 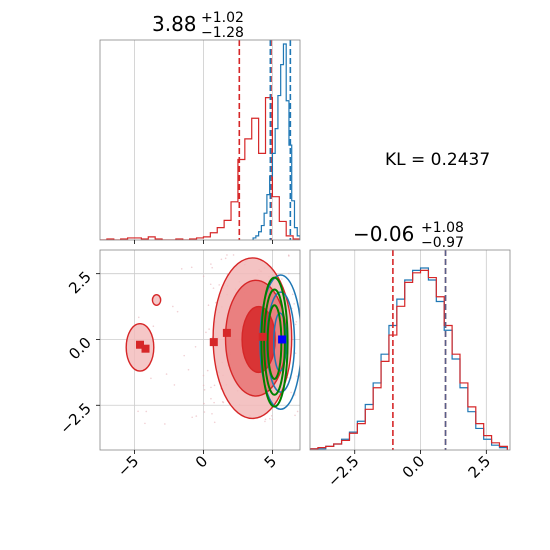 I want to click on param2-xtick-label: 2.5, so click(x=480, y=467).